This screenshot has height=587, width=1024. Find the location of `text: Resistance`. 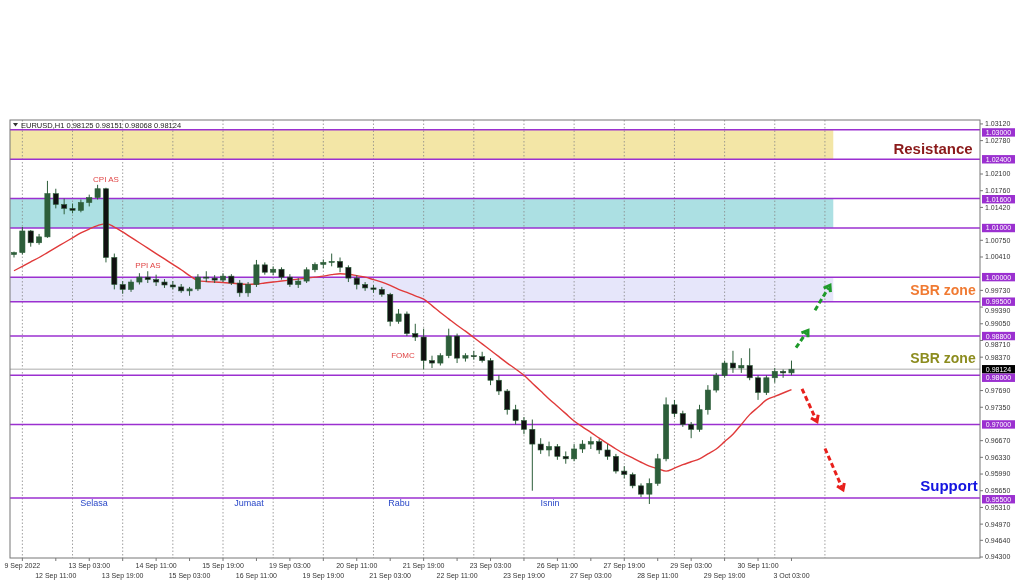

text: Resistance is located at coordinates (933, 149).